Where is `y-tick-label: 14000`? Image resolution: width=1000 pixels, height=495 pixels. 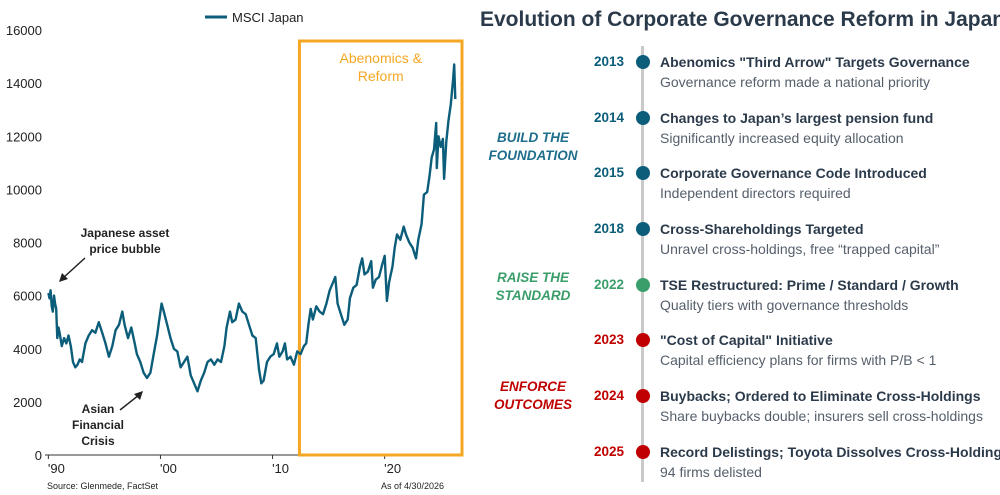
y-tick-label: 14000 is located at coordinates (24, 83).